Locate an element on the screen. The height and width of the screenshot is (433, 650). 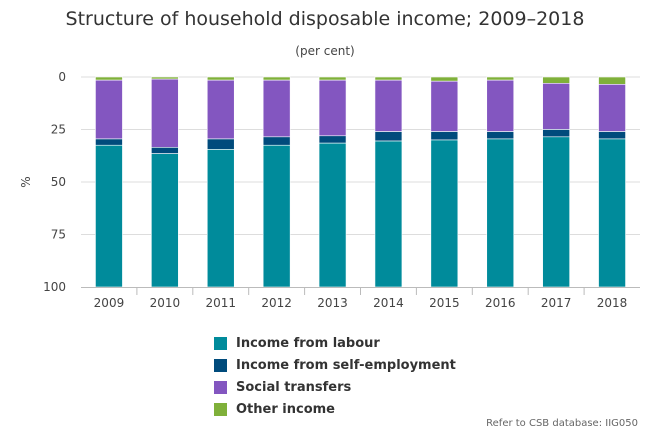
x-tick-label: 2017 is located at coordinates (556, 303).